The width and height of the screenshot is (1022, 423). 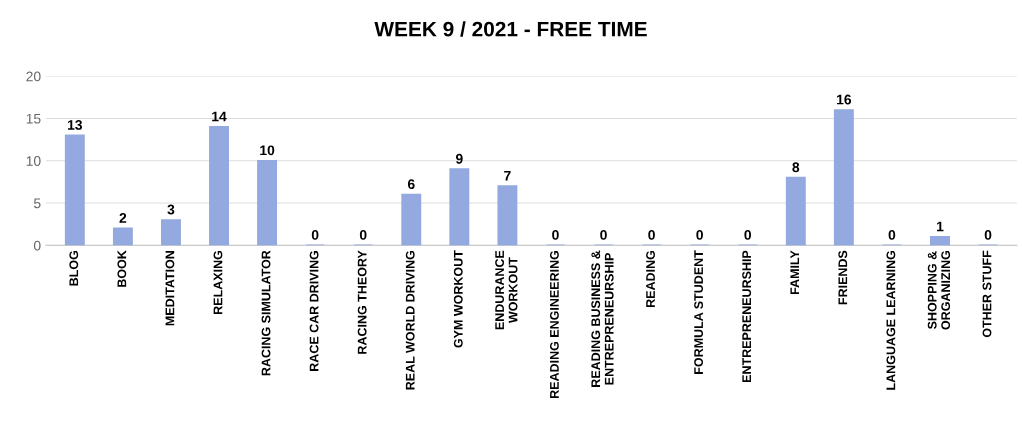 I want to click on y-tick-label: 15, so click(x=33, y=118).